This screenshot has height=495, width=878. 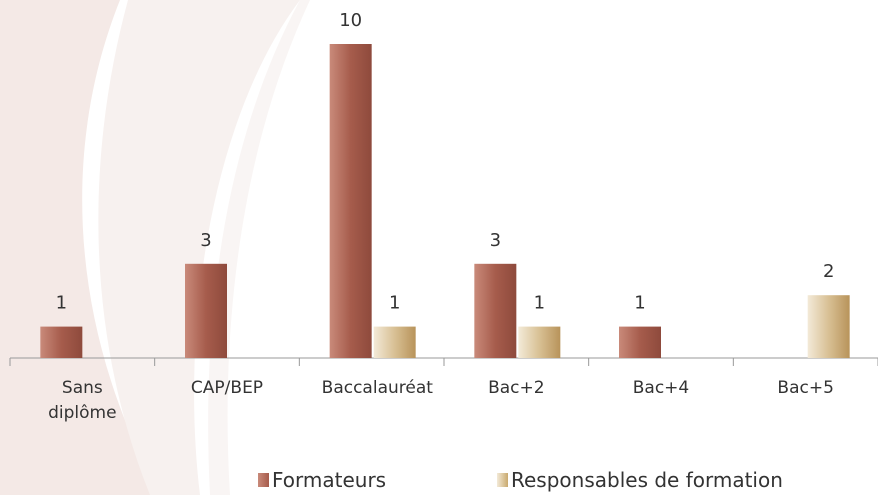 I want to click on background-shape, so click(x=259, y=247).